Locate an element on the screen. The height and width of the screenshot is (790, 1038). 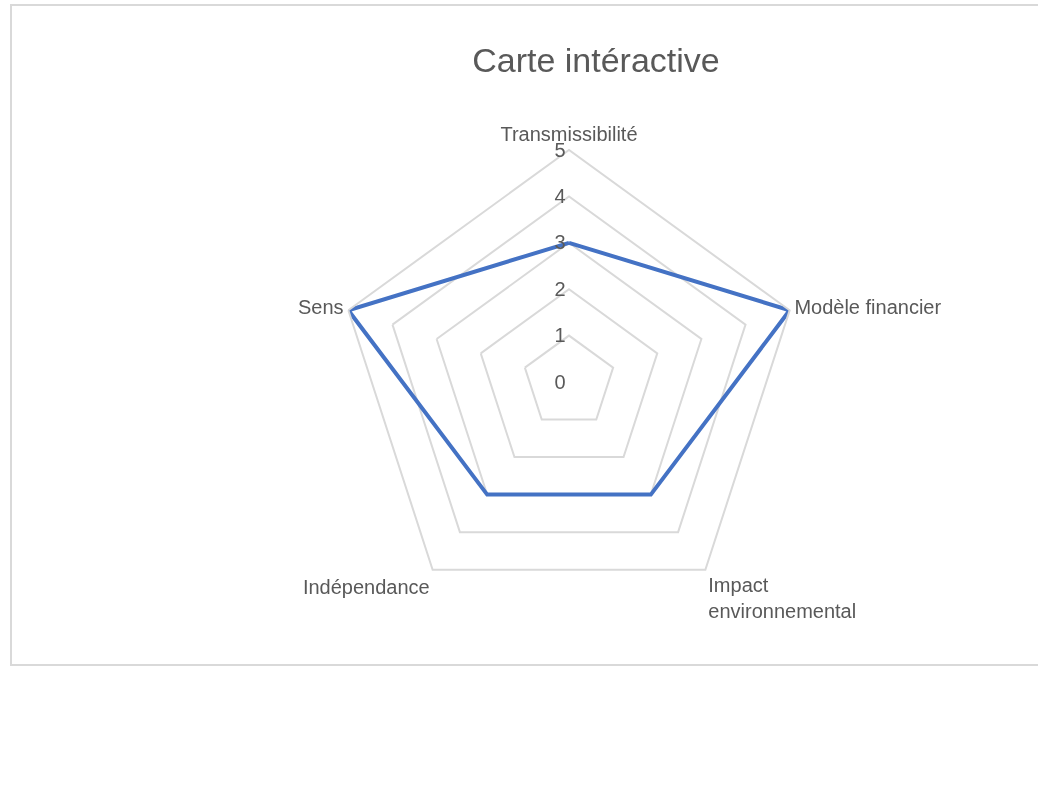
y-tick-label: 1 is located at coordinates (560, 335).